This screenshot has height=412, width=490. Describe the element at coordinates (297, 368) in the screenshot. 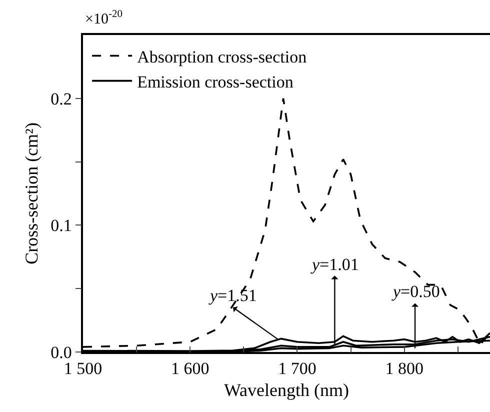

I see `x-tick-label: 1 700` at that location.